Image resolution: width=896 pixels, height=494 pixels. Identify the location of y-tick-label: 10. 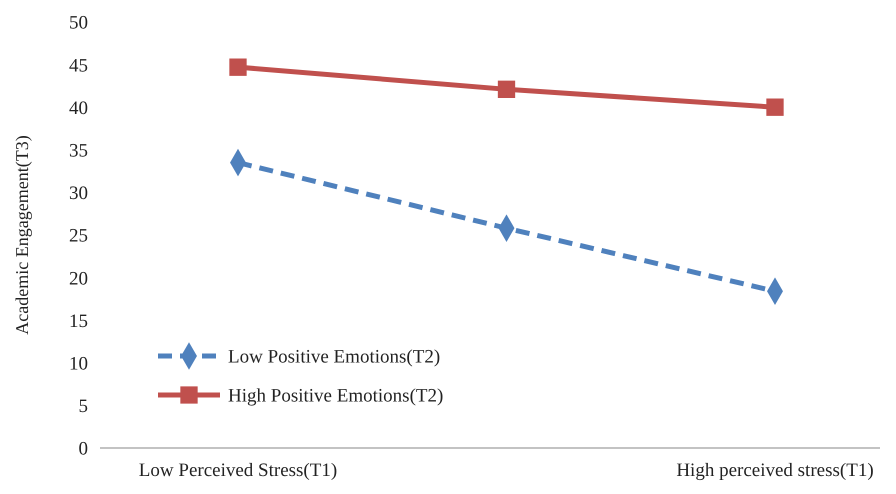
(78, 363).